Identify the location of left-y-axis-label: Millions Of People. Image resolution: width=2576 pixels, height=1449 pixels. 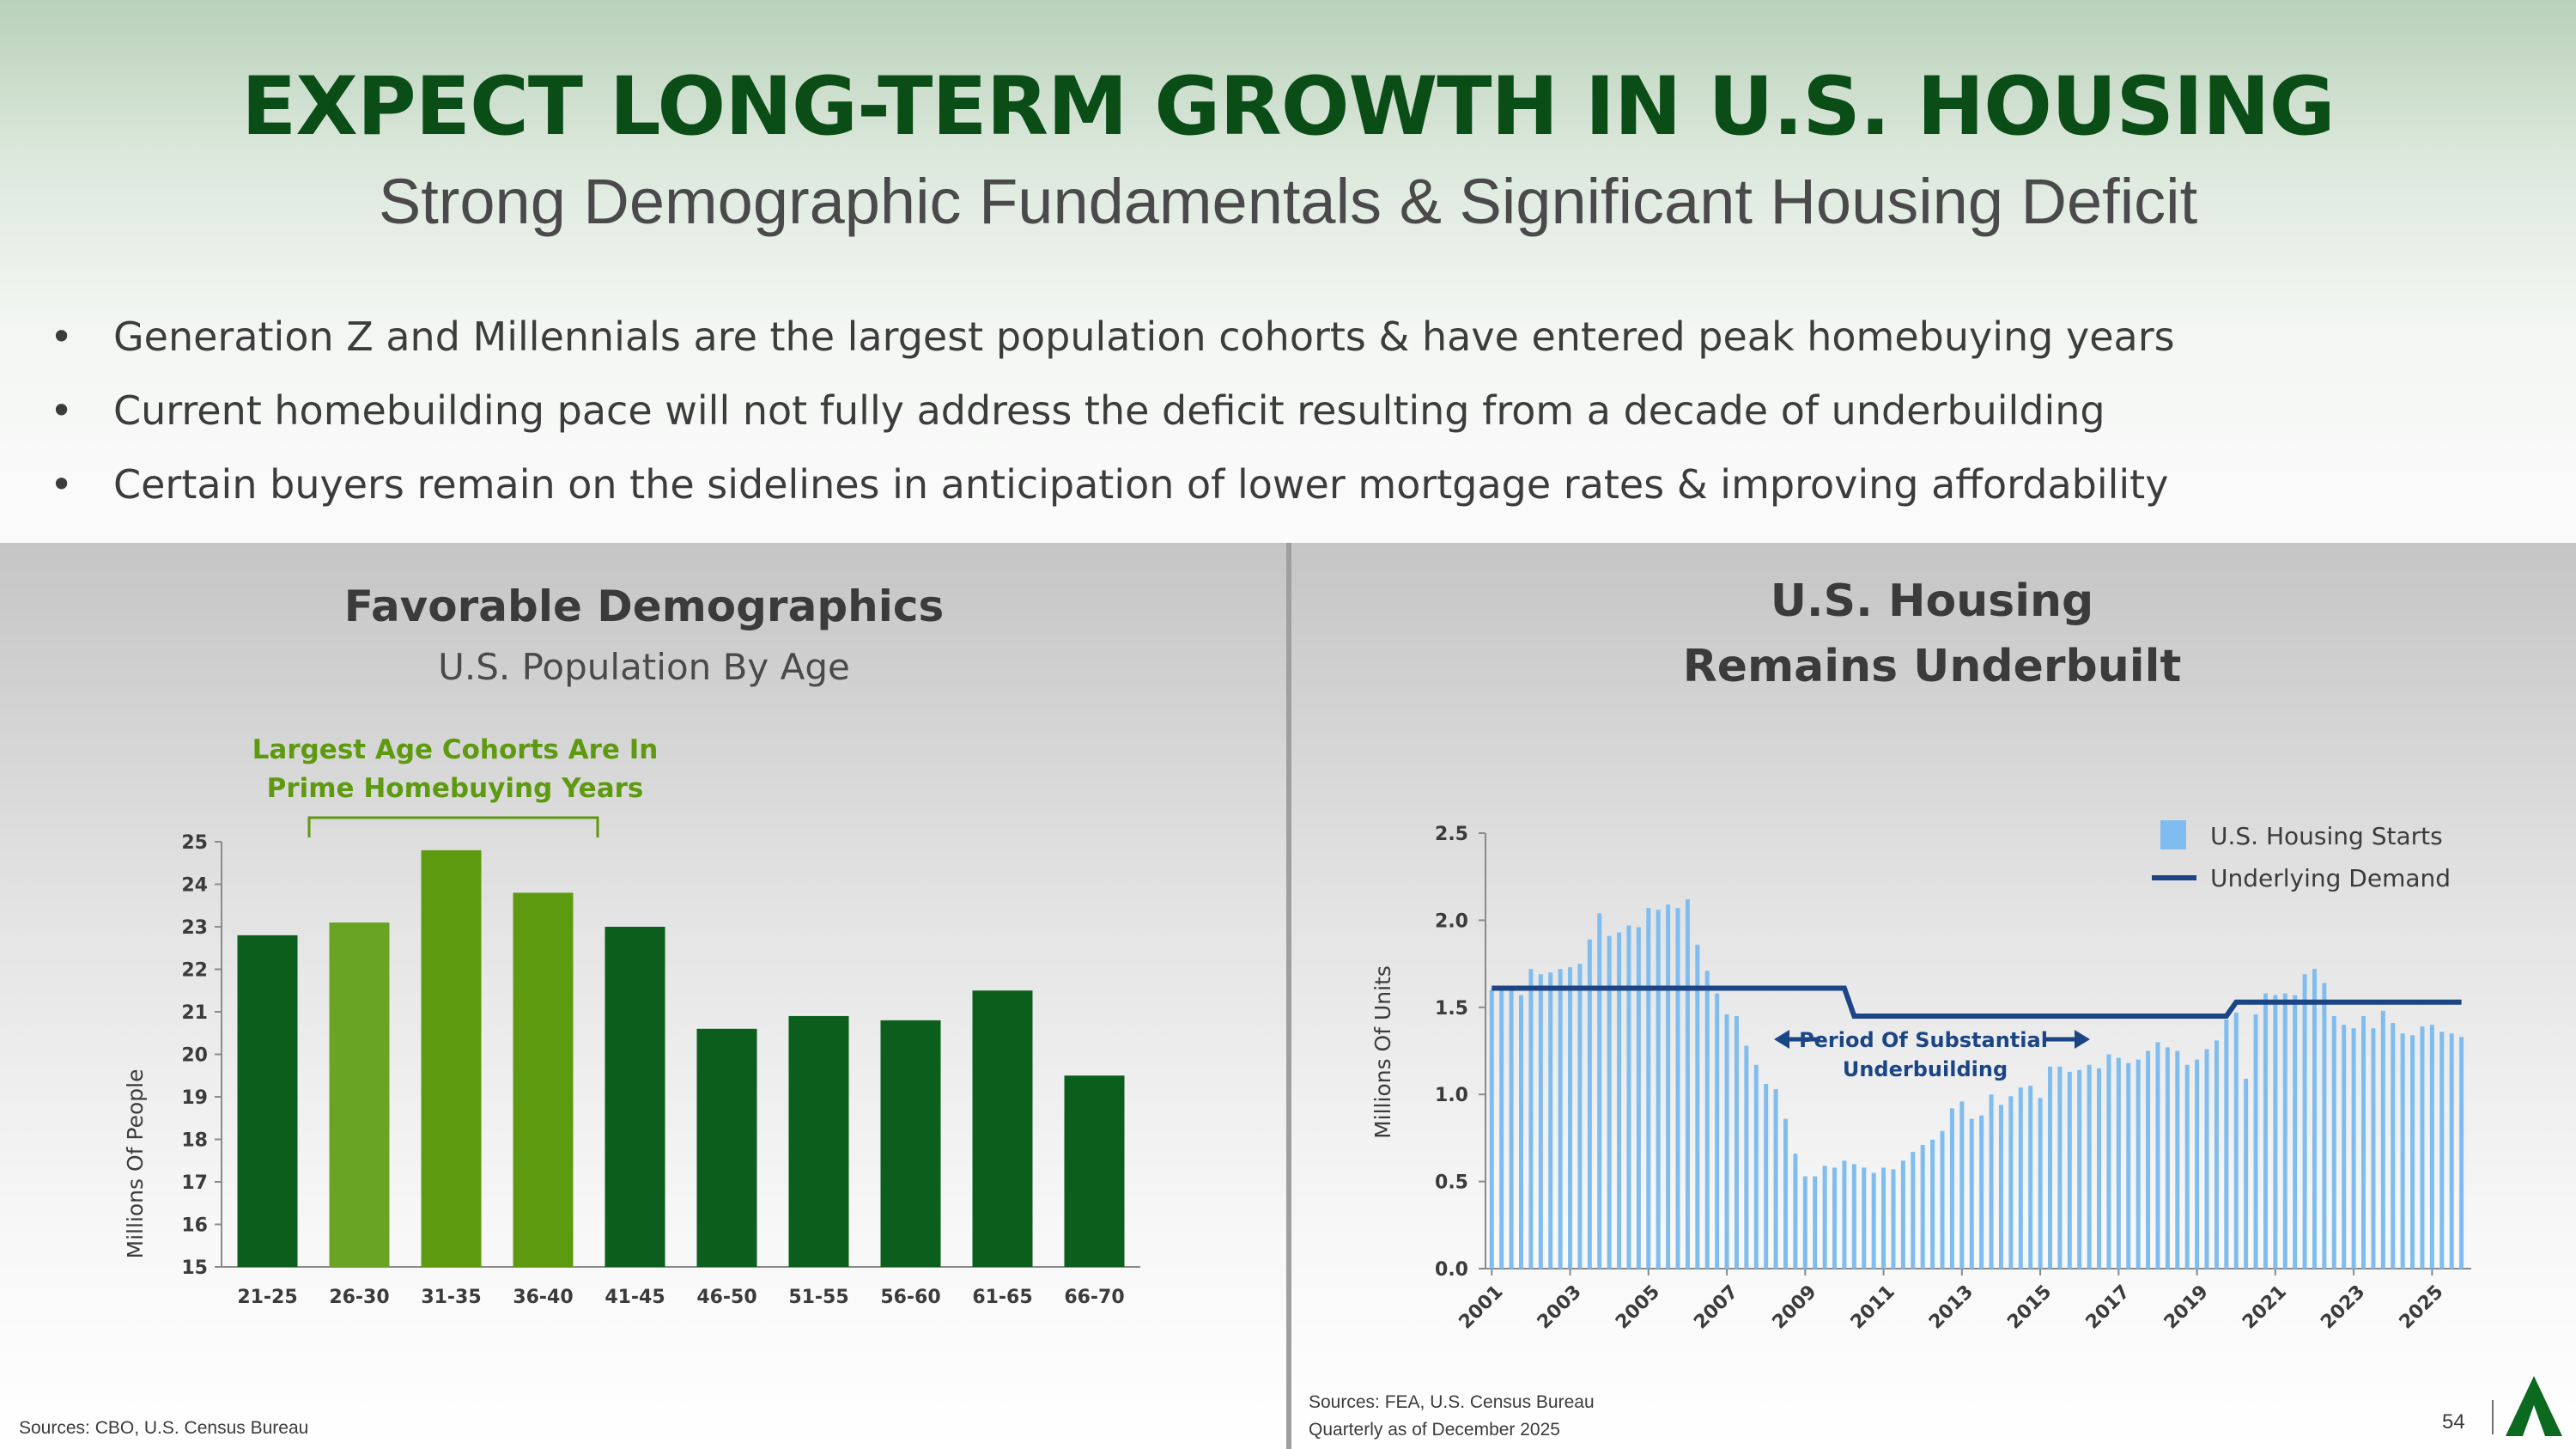
(135, 1164).